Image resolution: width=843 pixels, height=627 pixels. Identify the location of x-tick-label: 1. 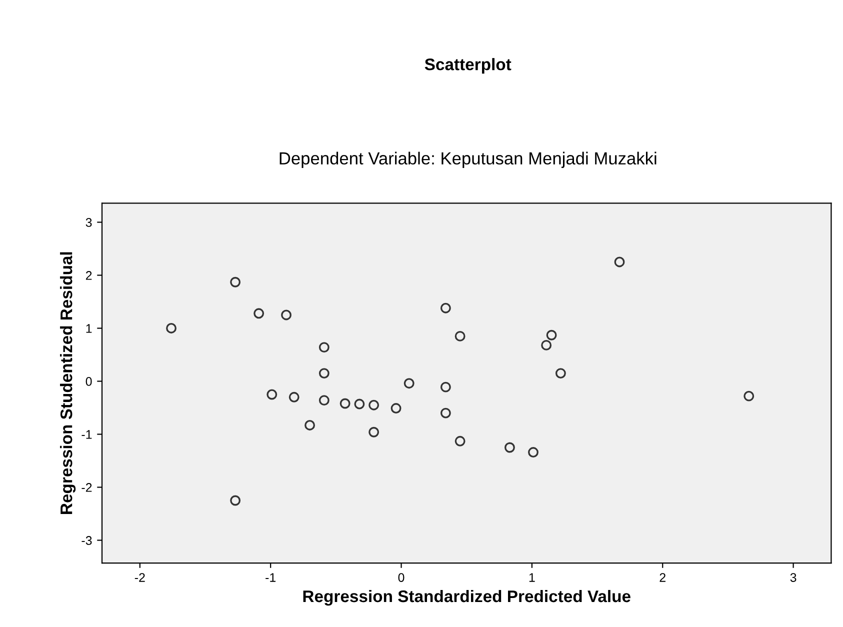
(532, 577).